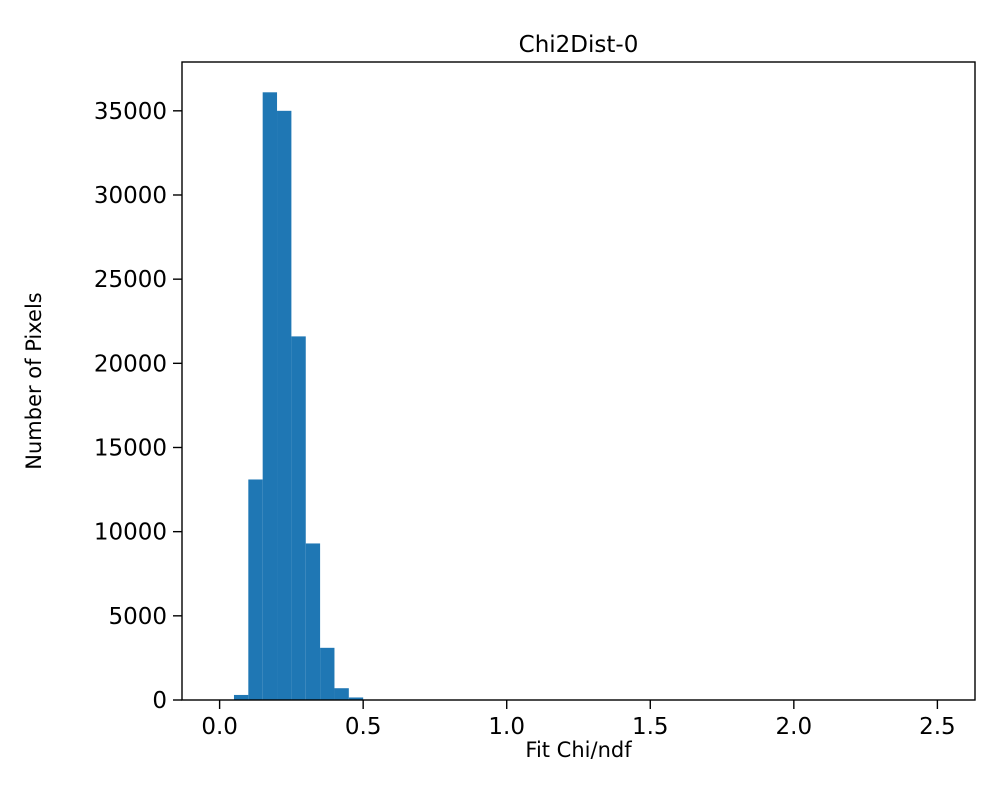 The image size is (1000, 800). What do you see at coordinates (506, 727) in the screenshot?
I see `x-tick-label: 1.0` at bounding box center [506, 727].